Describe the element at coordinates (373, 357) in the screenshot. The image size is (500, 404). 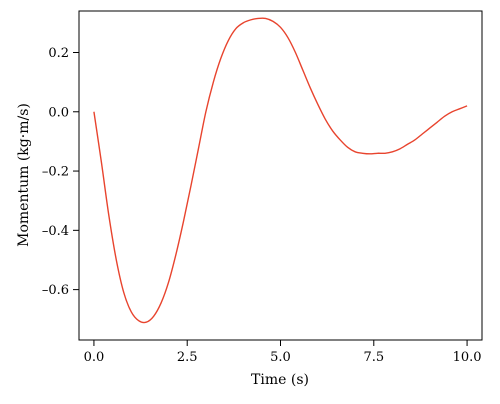
I see `x-tick-label: 7.5` at that location.